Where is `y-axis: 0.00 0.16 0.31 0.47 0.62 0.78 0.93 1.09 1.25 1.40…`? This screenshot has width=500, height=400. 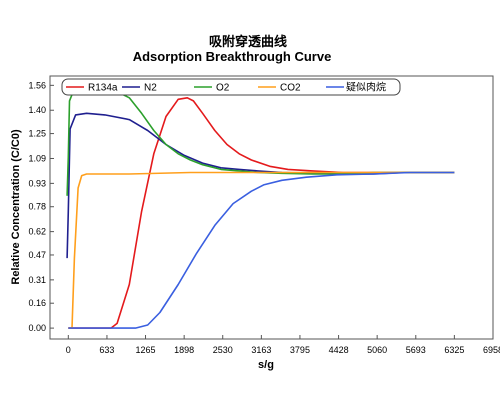
y-axis: 0.00 0.16 0.31 0.47 0.62 0.78 0.93 1.09 1.25 1.40… is located at coordinates (41, 206).